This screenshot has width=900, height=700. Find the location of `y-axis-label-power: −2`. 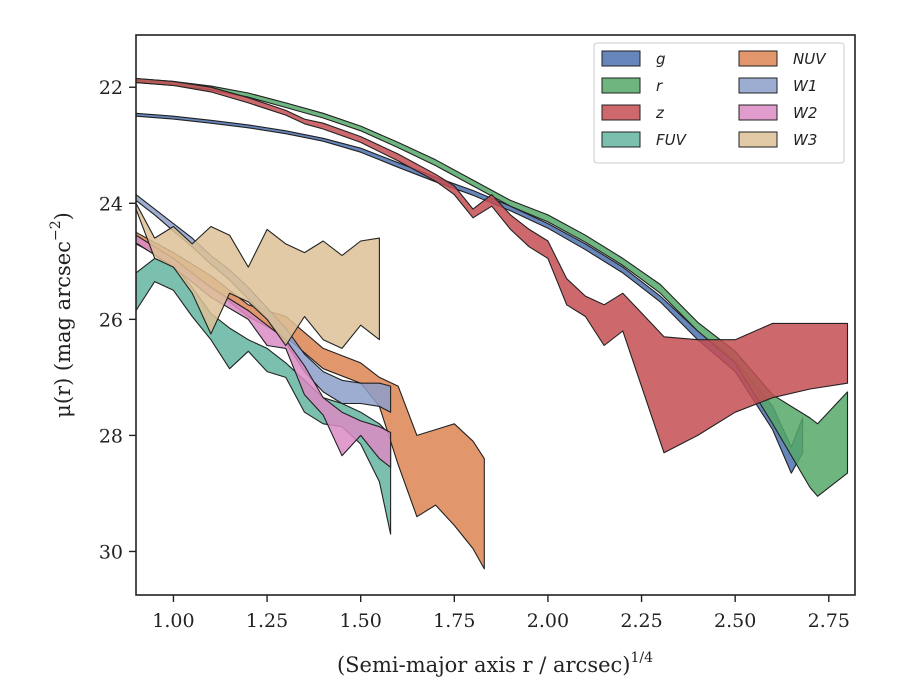

y-axis-label-power: −2 is located at coordinates (56, 230).